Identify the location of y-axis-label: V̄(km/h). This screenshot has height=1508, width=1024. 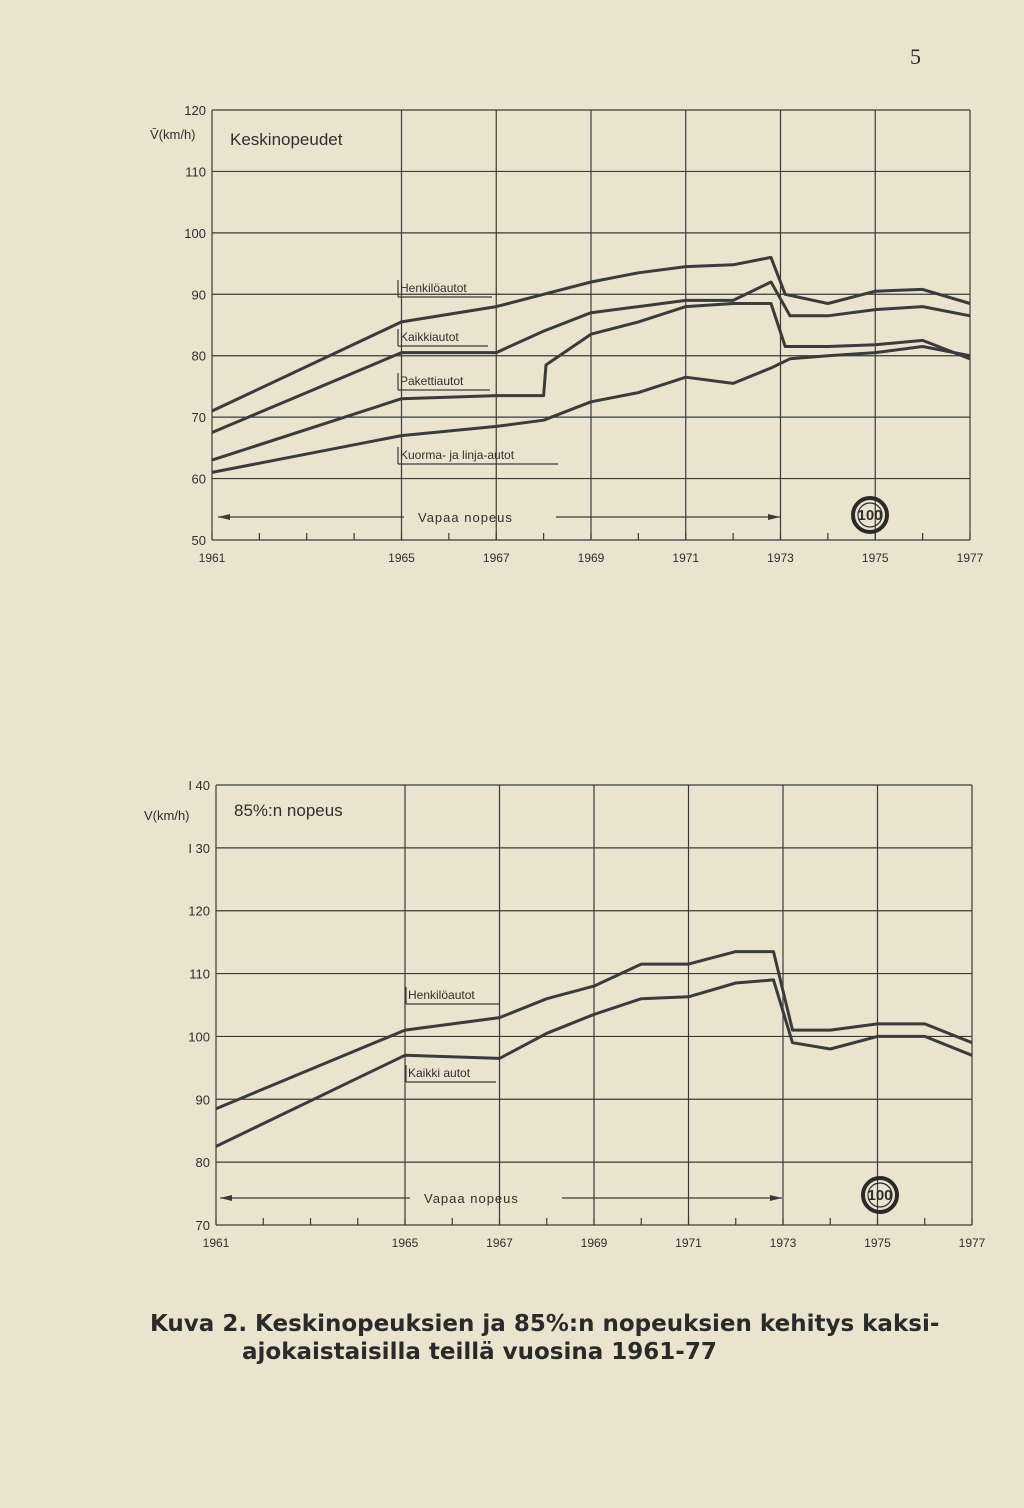
(173, 134).